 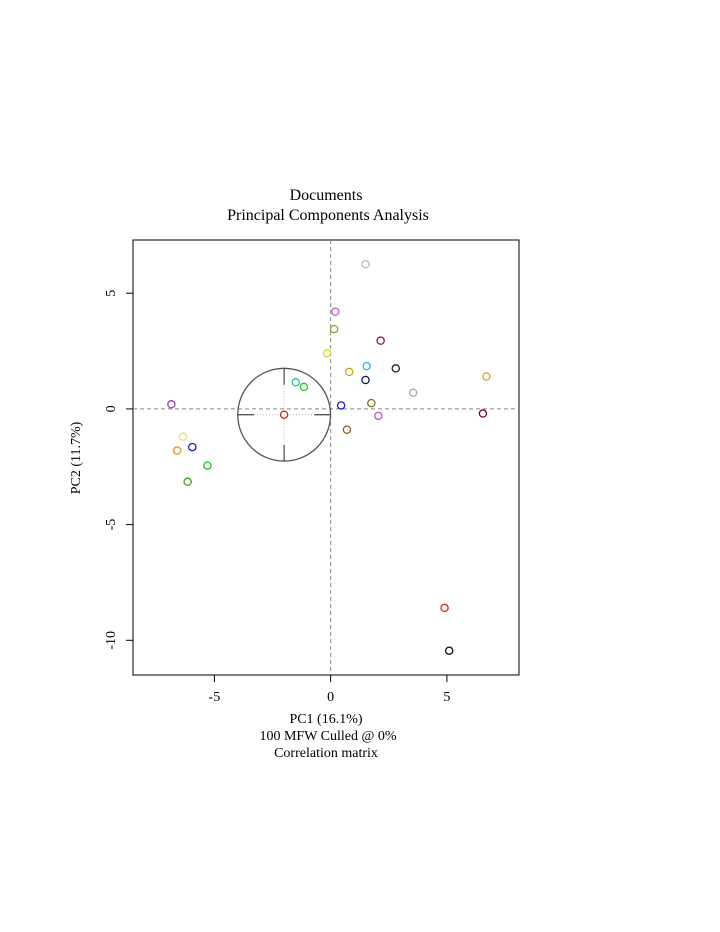 I want to click on chart-subtitle: Principal Components Analysis, so click(x=328, y=215).